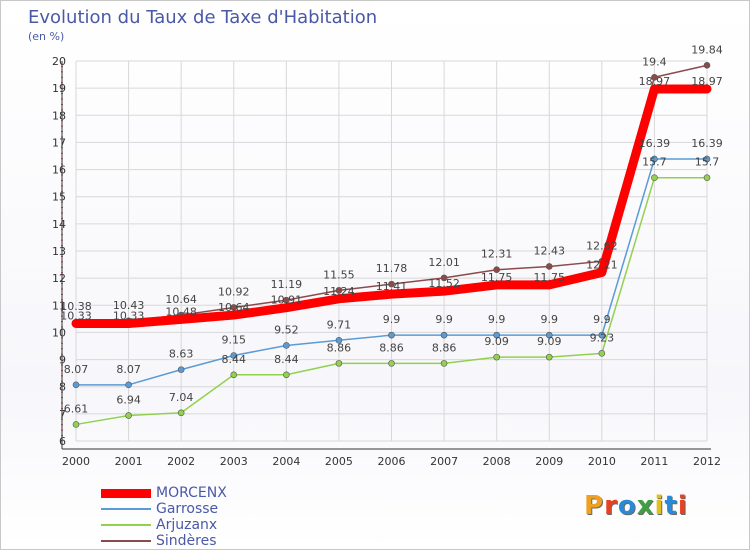  Describe the element at coordinates (191, 493) in the screenshot. I see `legend-label: MORCENX` at that location.